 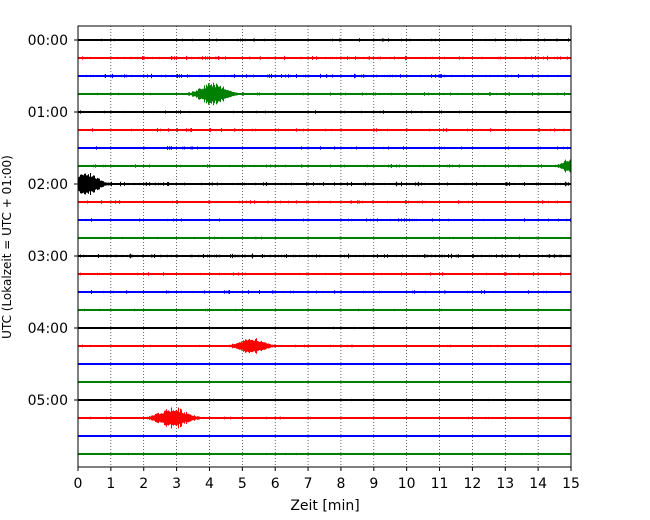 I want to click on x-tick-label: 9, so click(x=373, y=484).